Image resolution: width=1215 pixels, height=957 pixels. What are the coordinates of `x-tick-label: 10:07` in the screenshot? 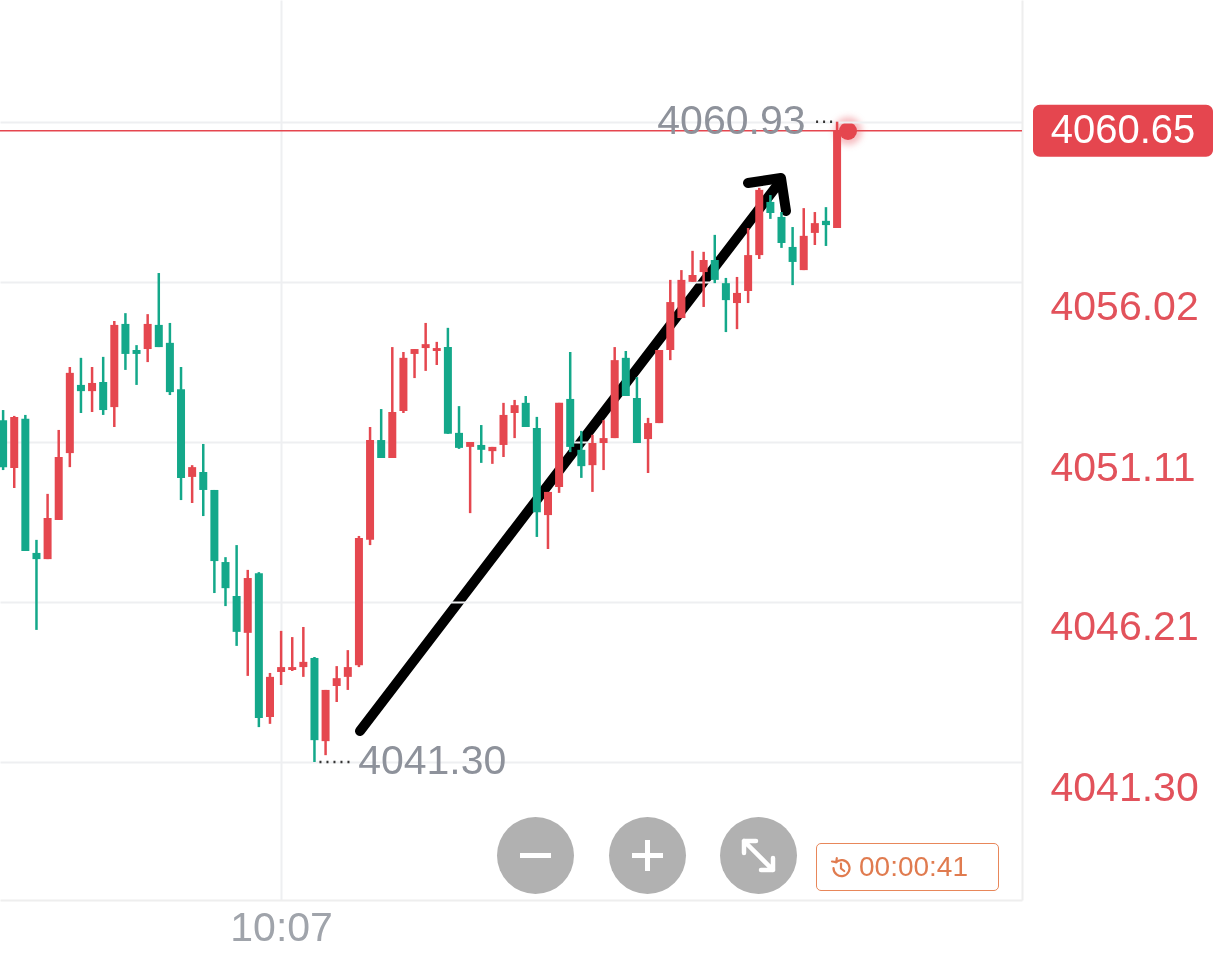 It's located at (281, 926).